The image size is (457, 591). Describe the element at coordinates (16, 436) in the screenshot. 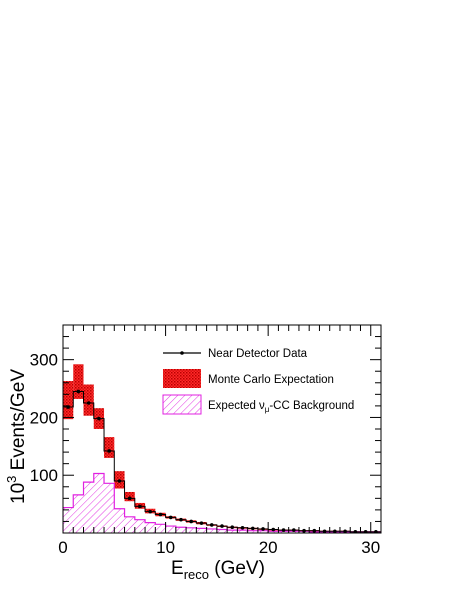

I see `y-axis-title: 103 Events/GeV` at that location.